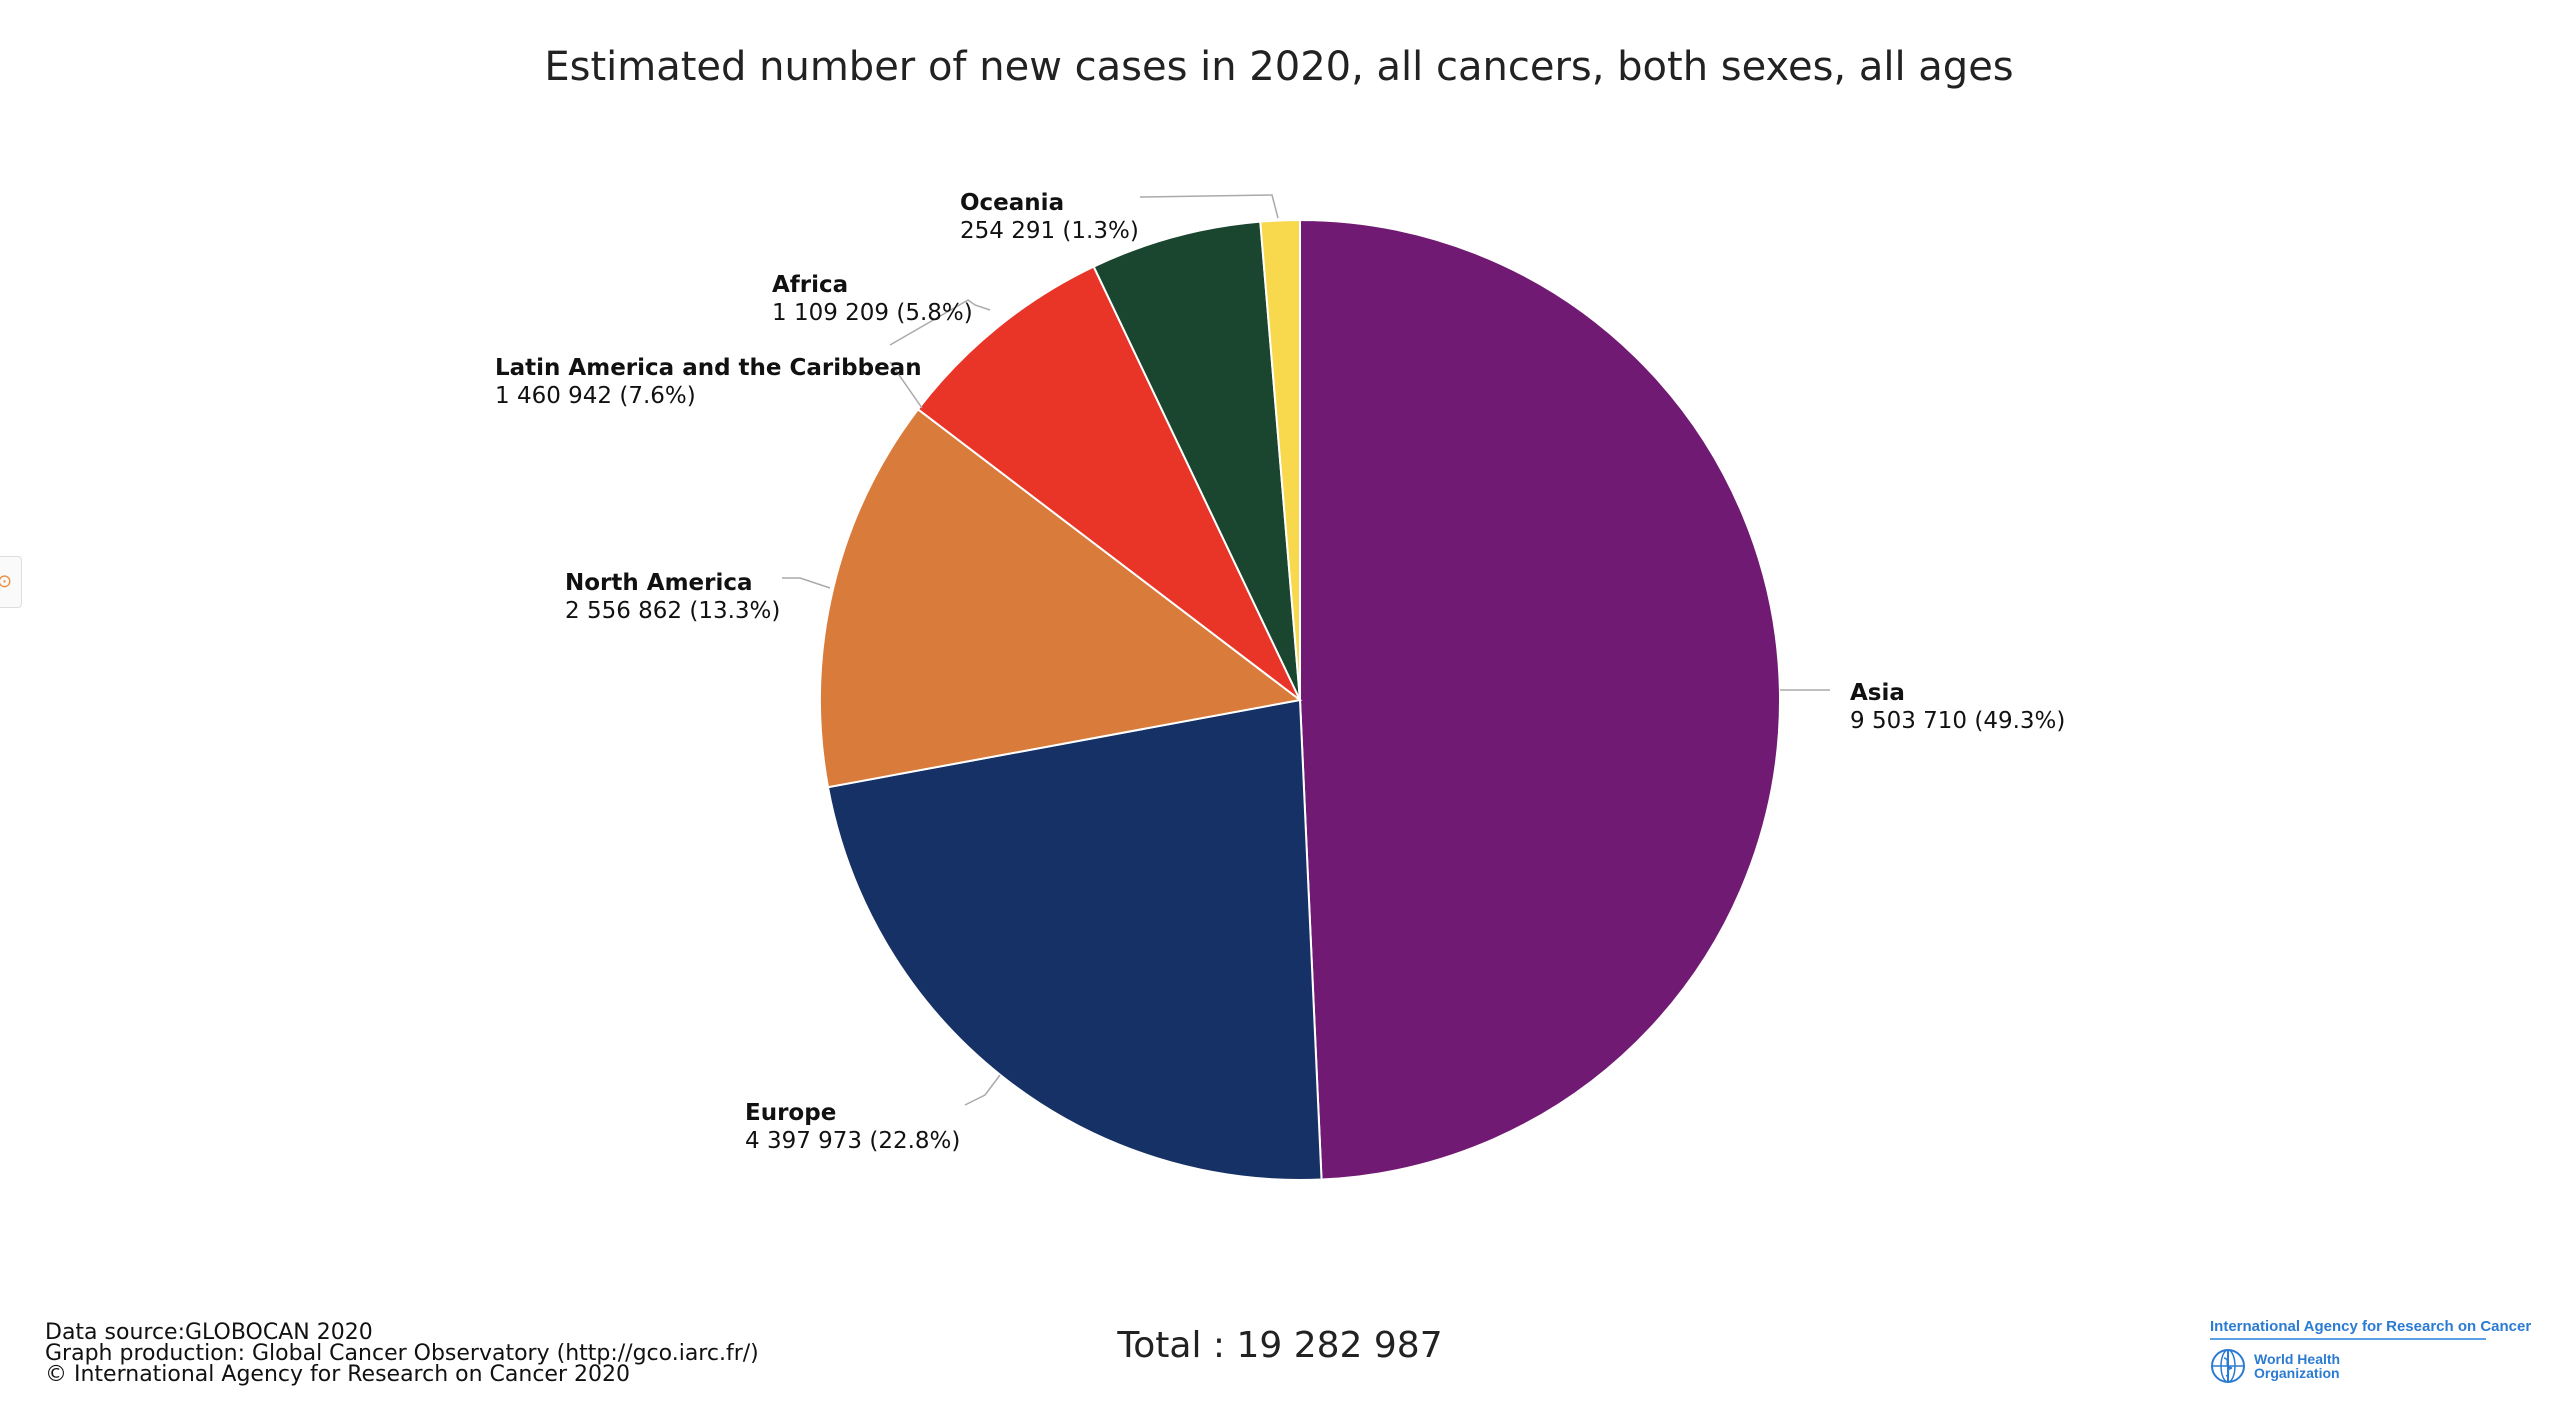 This screenshot has height=1408, width=2558. What do you see at coordinates (2297, 1366) in the screenshot?
I see `who-logo-text: World Health Organization` at bounding box center [2297, 1366].